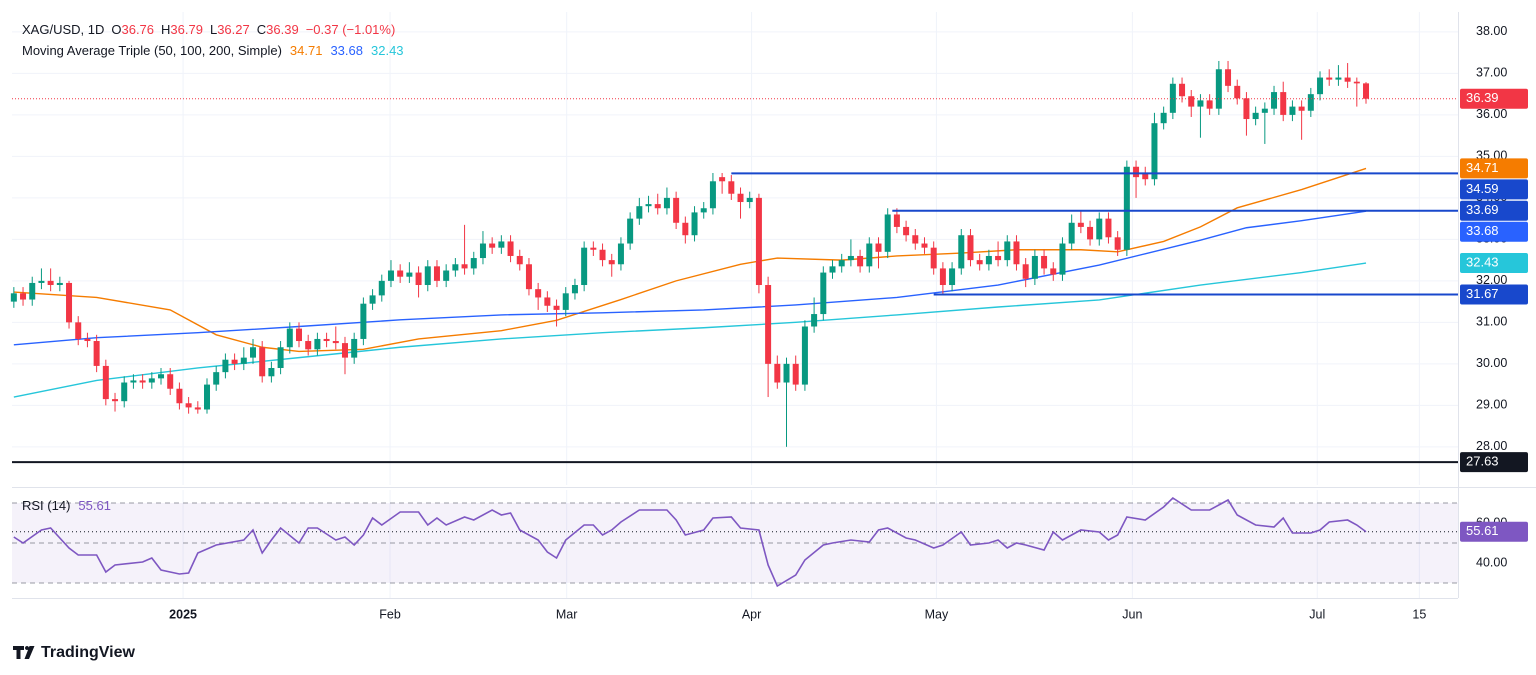  What do you see at coordinates (1491, 363) in the screenshot?
I see `y-tick-label: 30.00` at bounding box center [1491, 363].